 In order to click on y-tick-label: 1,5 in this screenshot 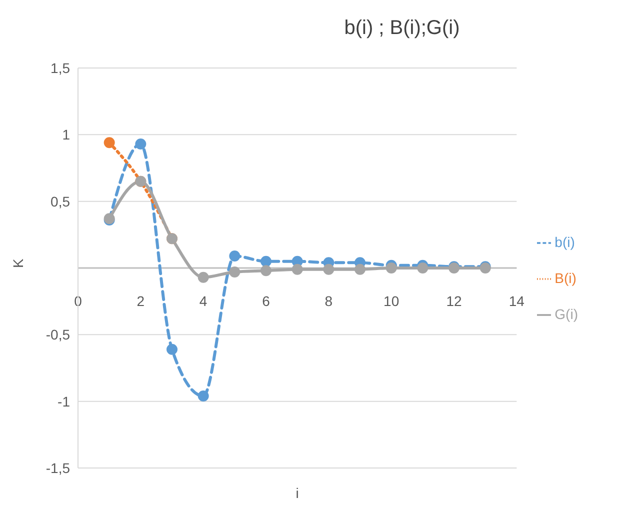, I will do `click(60, 68)`.